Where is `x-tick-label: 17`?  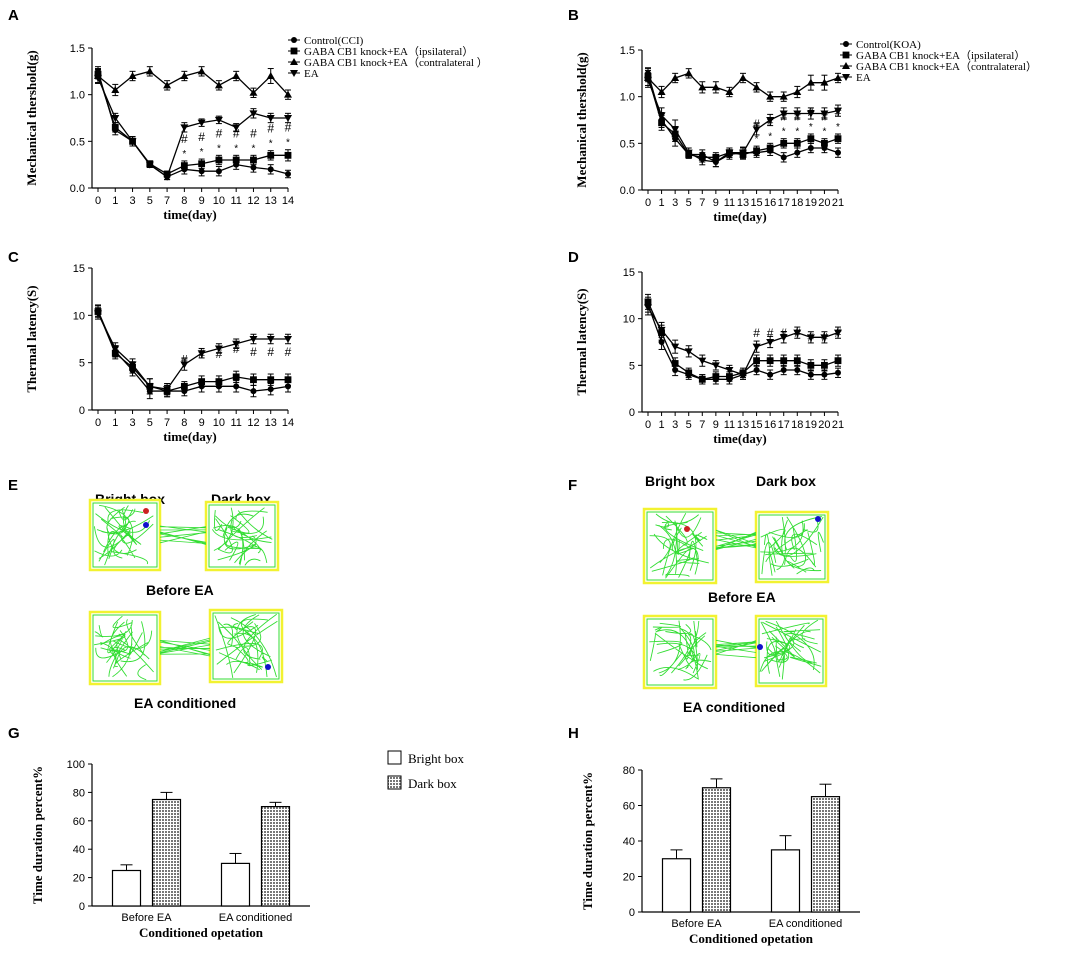
x-tick-label: 17 is located at coordinates (784, 425).